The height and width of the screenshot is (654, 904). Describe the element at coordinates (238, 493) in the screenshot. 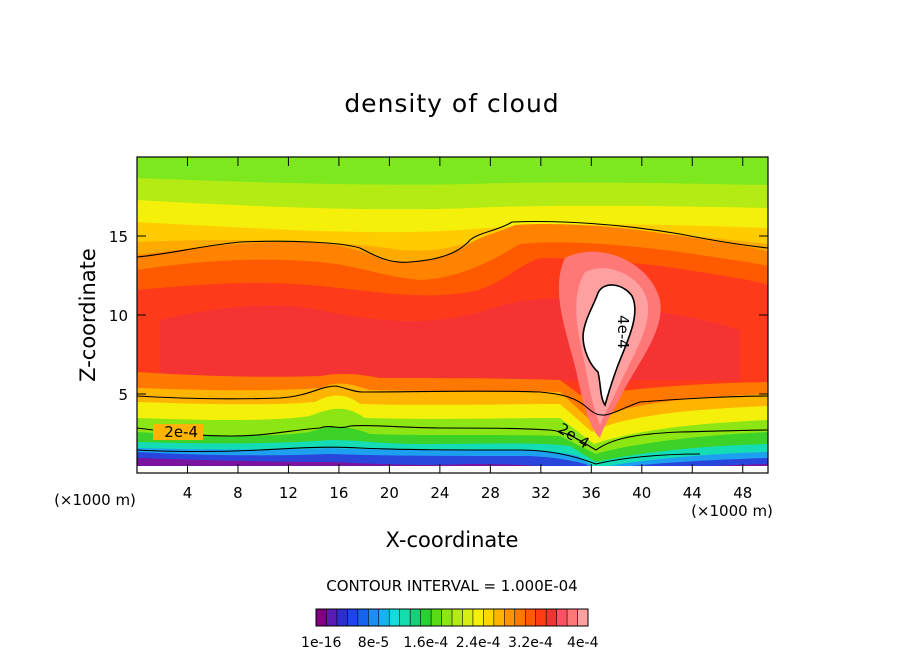

I see `x-tick-label-1: 8` at that location.